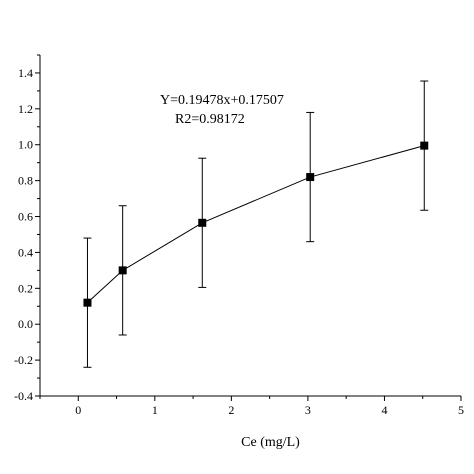  Describe the element at coordinates (231, 410) in the screenshot. I see `x-tick-label: 2` at that location.